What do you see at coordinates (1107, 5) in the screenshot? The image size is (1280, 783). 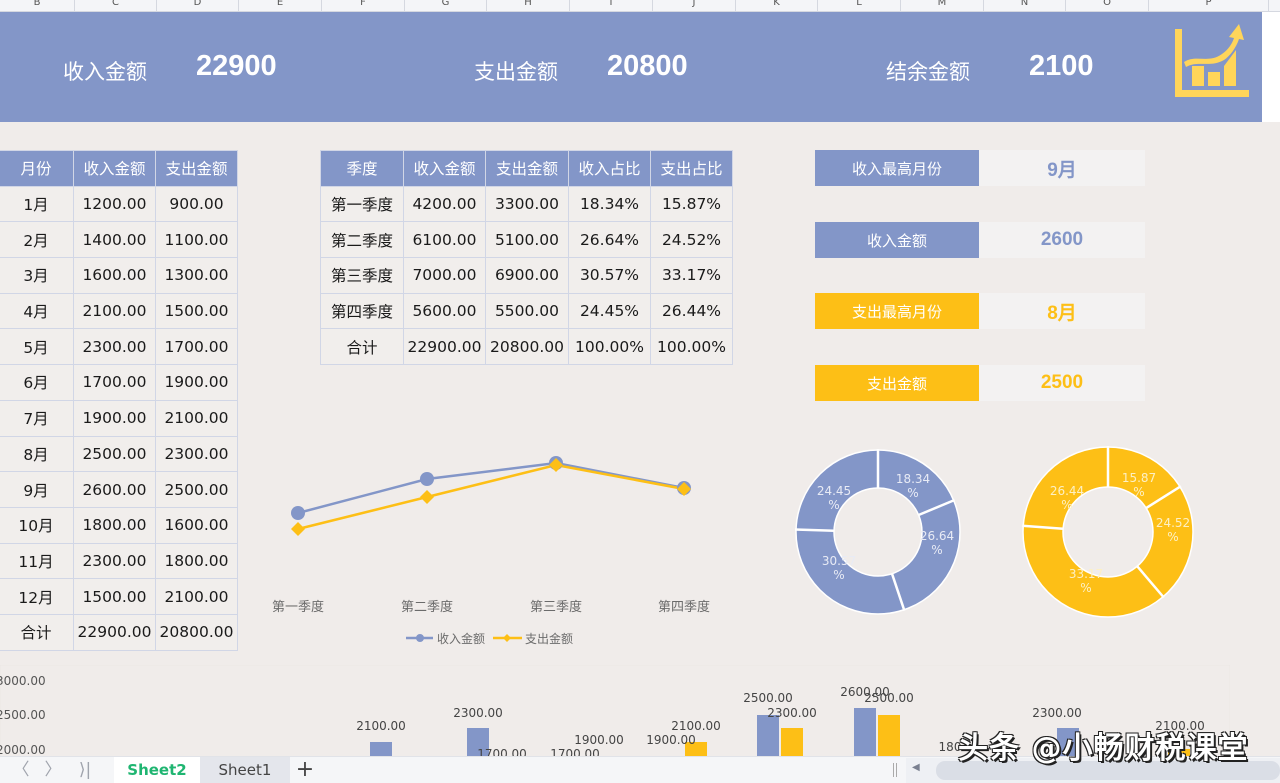 I see `column-header-o: O` at bounding box center [1107, 5].